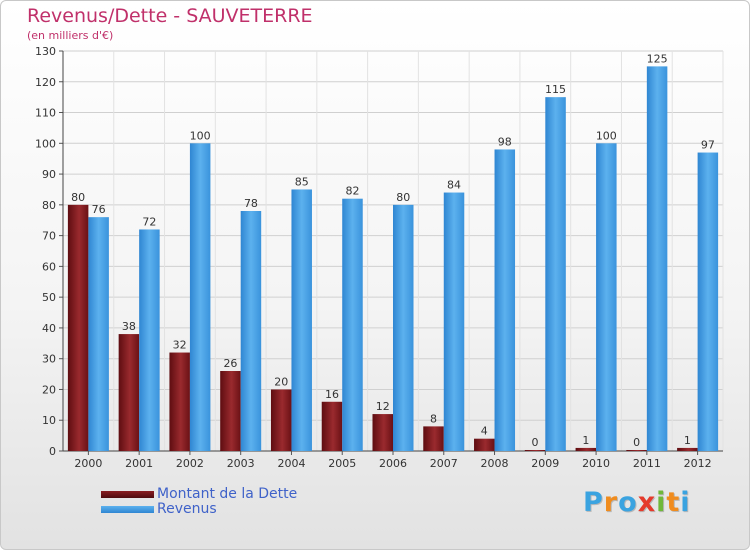  I want to click on legend: Montant de la Dette Revenus, so click(199, 502).